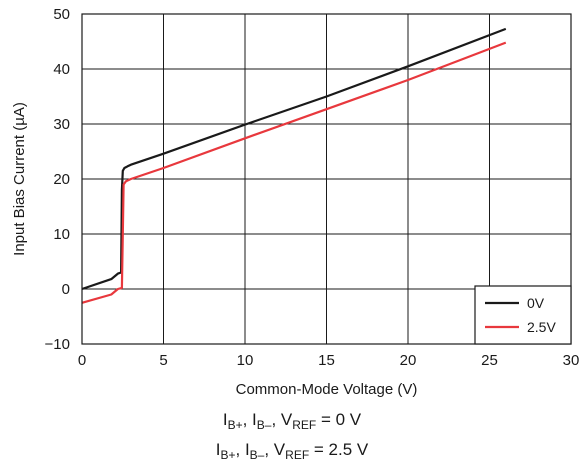 This screenshot has width=584, height=468. What do you see at coordinates (61, 179) in the screenshot?
I see `y-tick-label: 20` at bounding box center [61, 179].